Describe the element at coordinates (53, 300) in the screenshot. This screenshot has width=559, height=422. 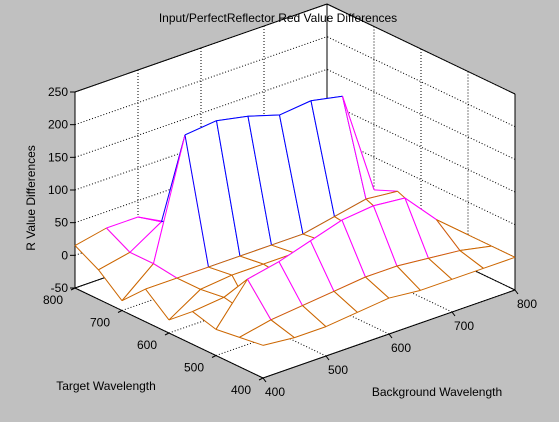
I see `y-tick-label: 800` at that location.